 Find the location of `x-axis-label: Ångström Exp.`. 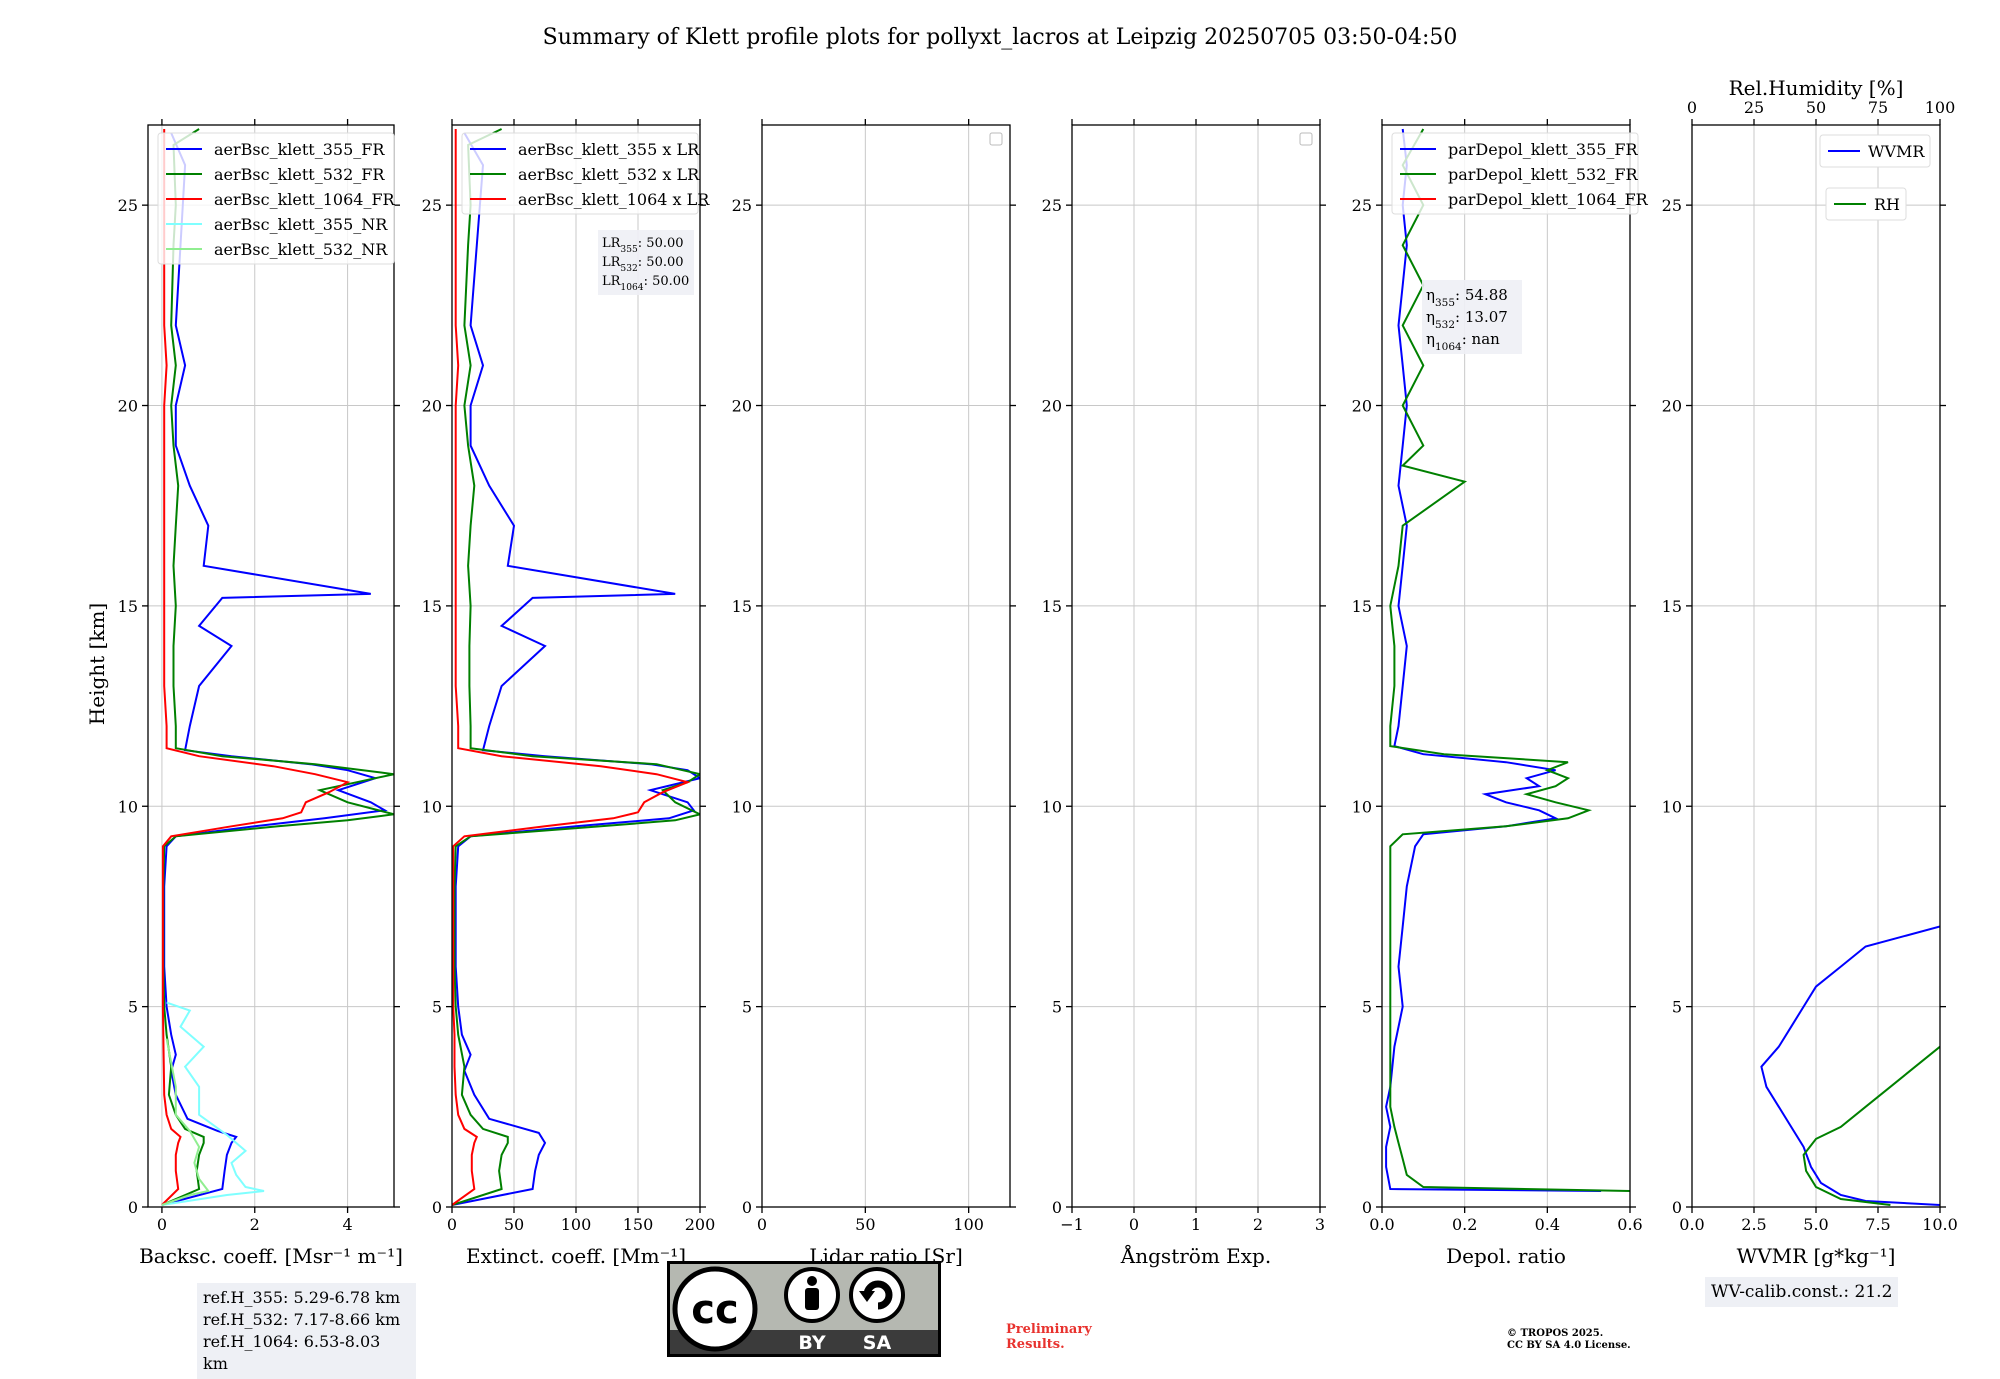

x-axis-label: Ångström Exp. is located at coordinates (1195, 1255).